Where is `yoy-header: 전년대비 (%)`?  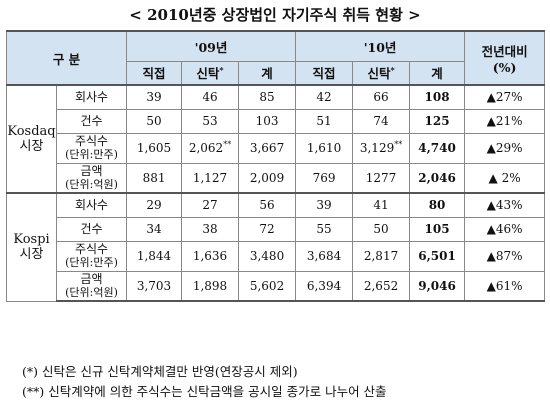
yoy-header: 전년대비 (%) is located at coordinates (505, 58).